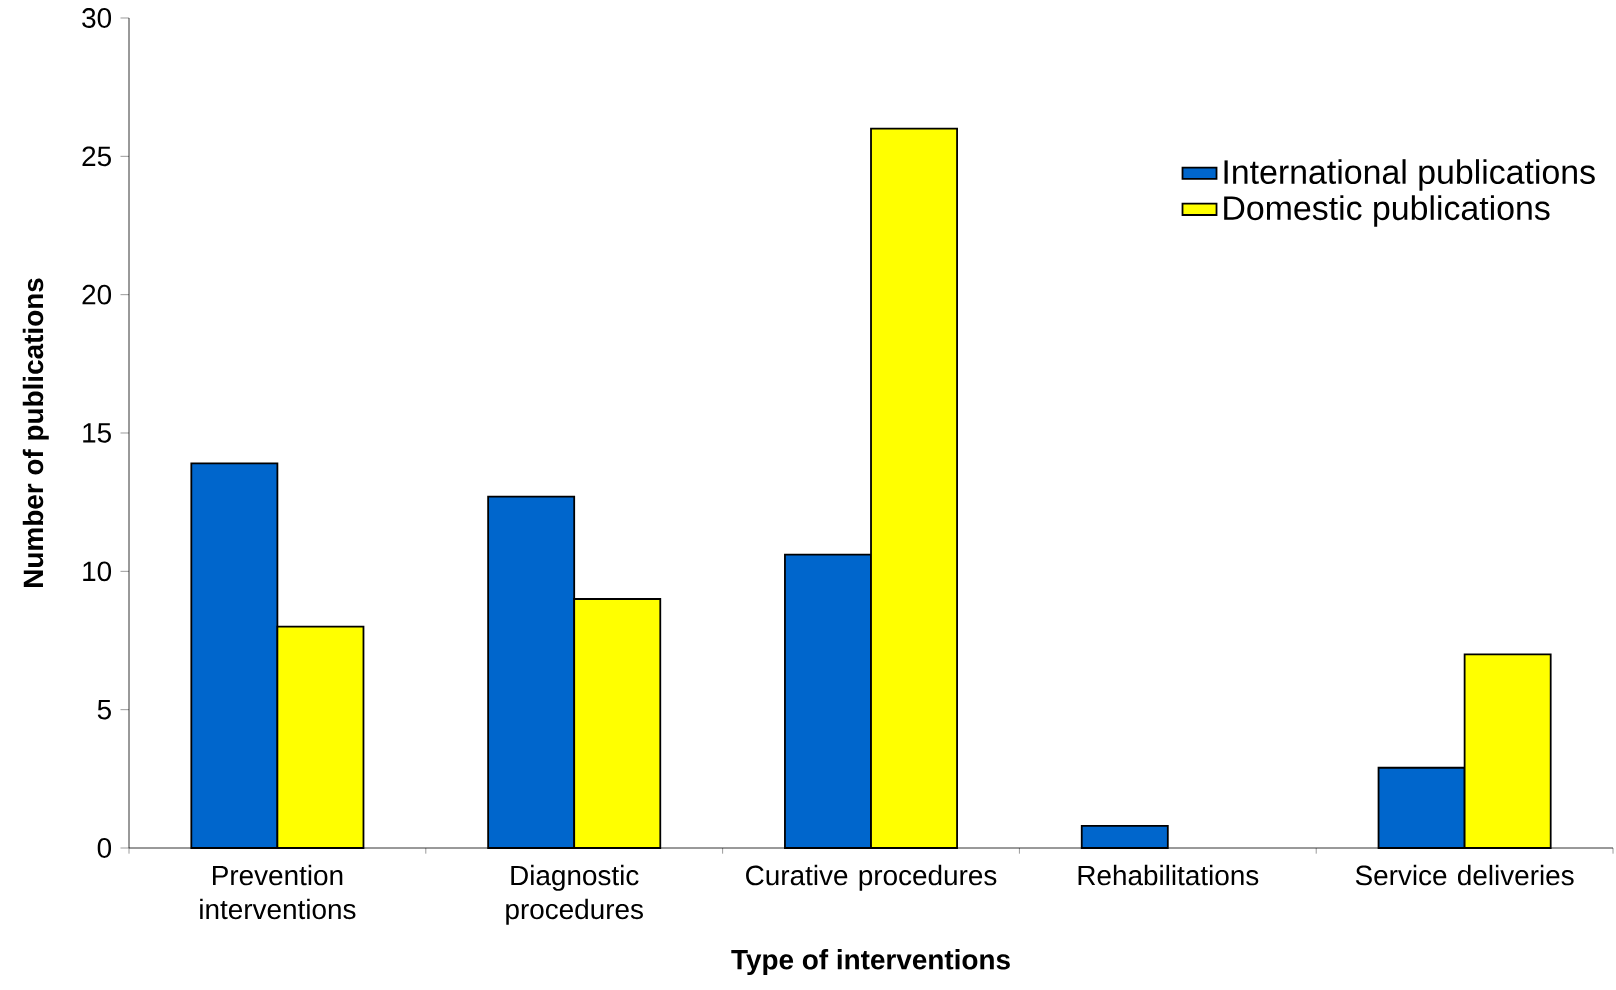 The width and height of the screenshot is (1616, 990). Describe the element at coordinates (278, 892) in the screenshot. I see `x-tick-label: Prevention interventions` at that location.